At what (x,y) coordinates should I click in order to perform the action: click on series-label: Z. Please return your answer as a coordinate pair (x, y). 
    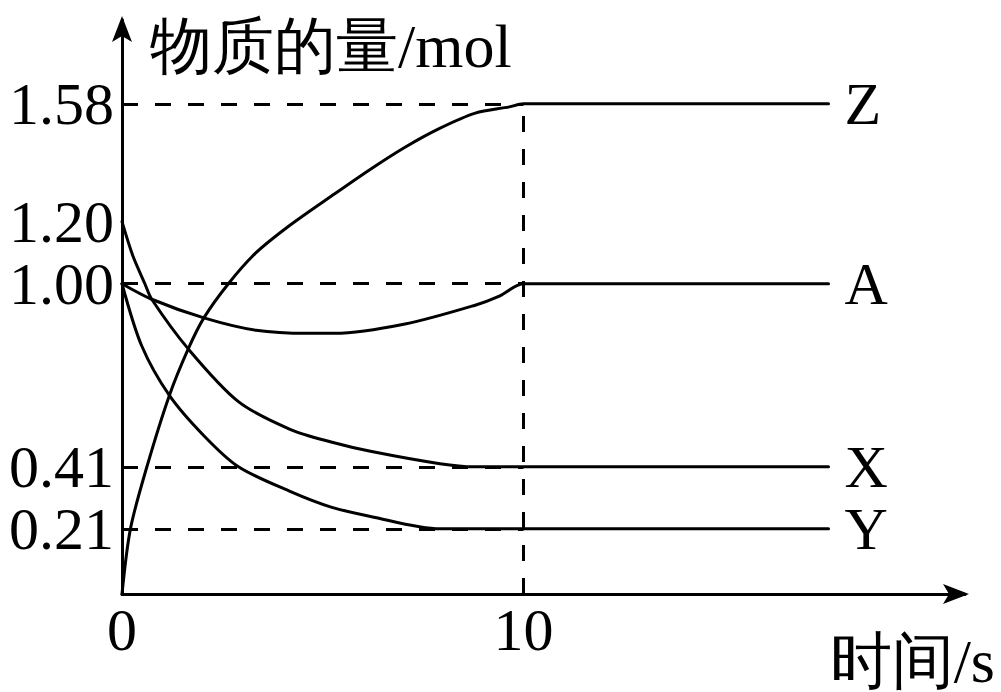
    Looking at the image, I should click on (863, 103).